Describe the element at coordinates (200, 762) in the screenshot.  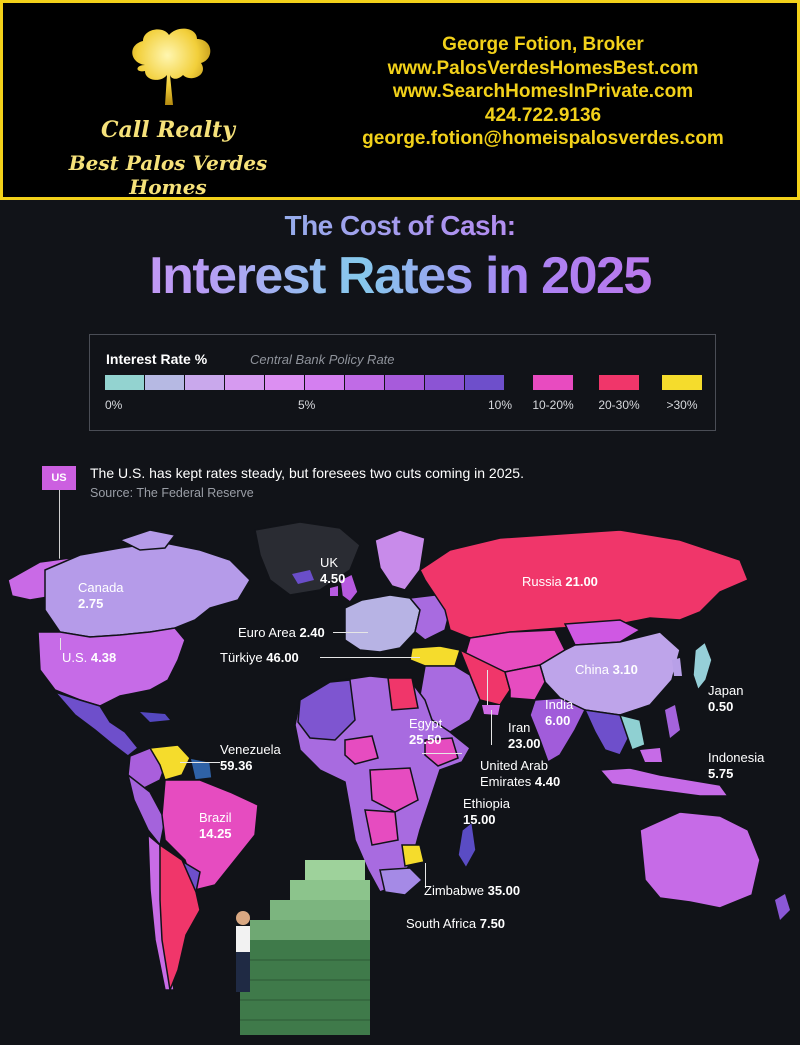
I see `venezuela-leader` at that location.